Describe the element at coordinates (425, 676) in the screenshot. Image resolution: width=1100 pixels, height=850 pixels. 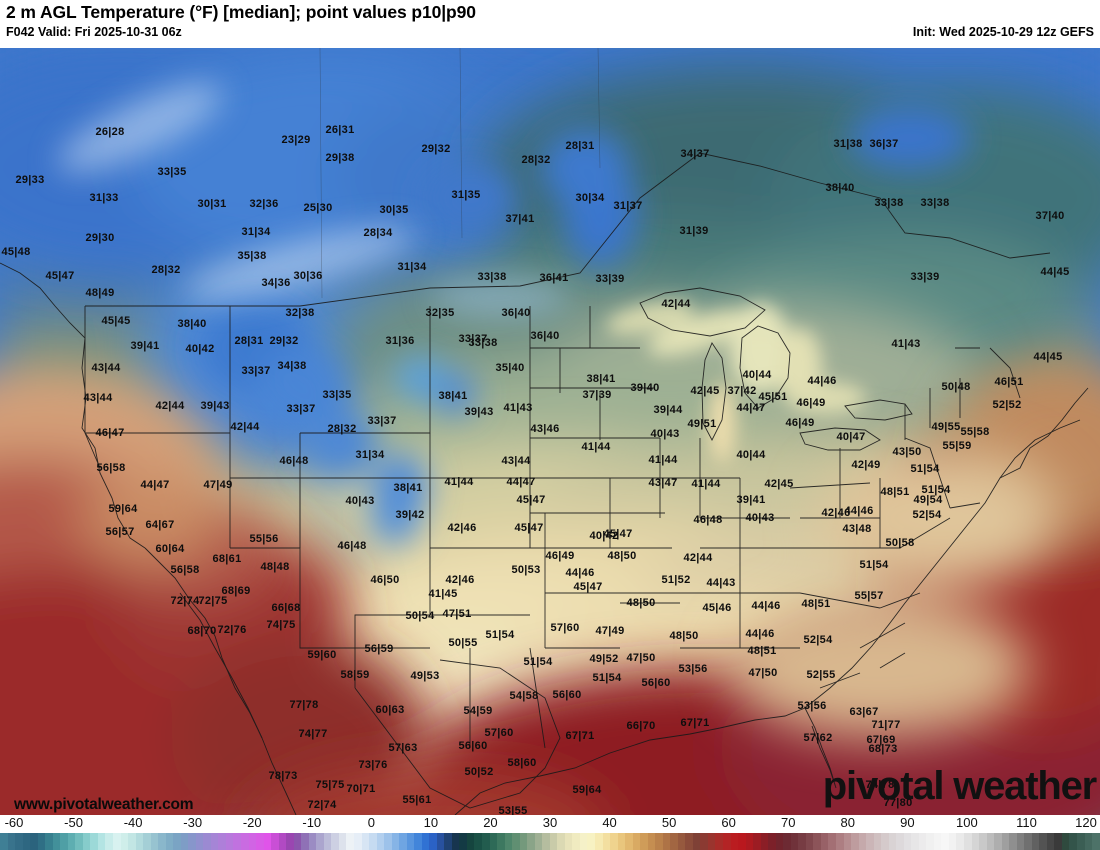
I see `point-value-label: 49|53` at that location.